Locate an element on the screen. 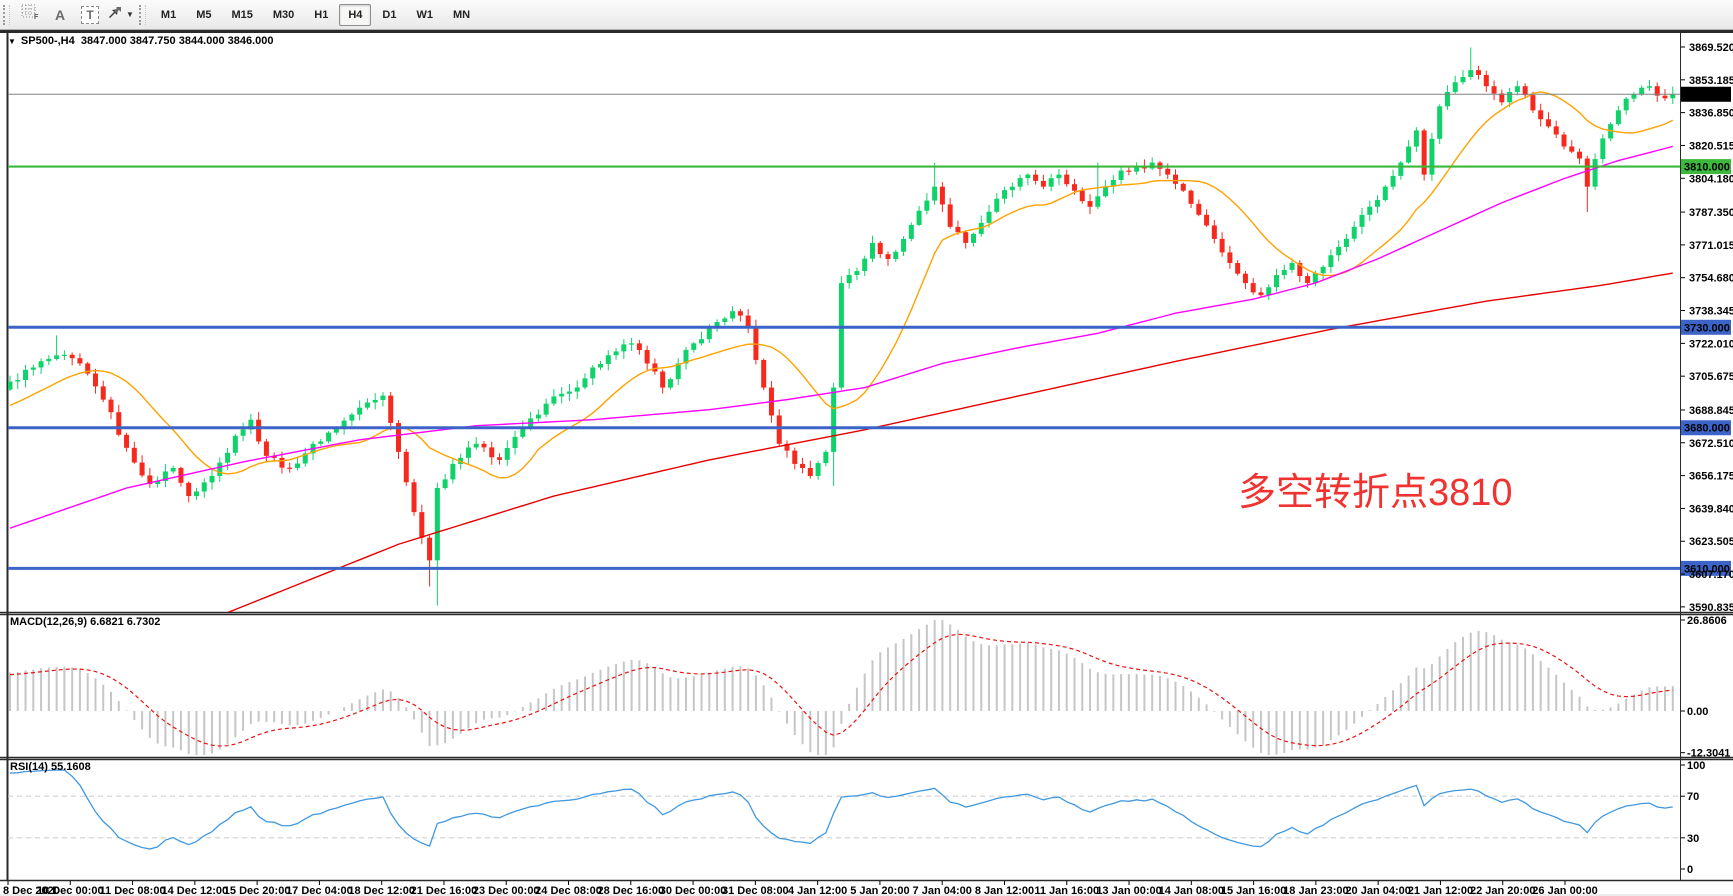 Image resolution: width=1733 pixels, height=896 pixels. timeframe-button-m15: M15 is located at coordinates (242, 14).